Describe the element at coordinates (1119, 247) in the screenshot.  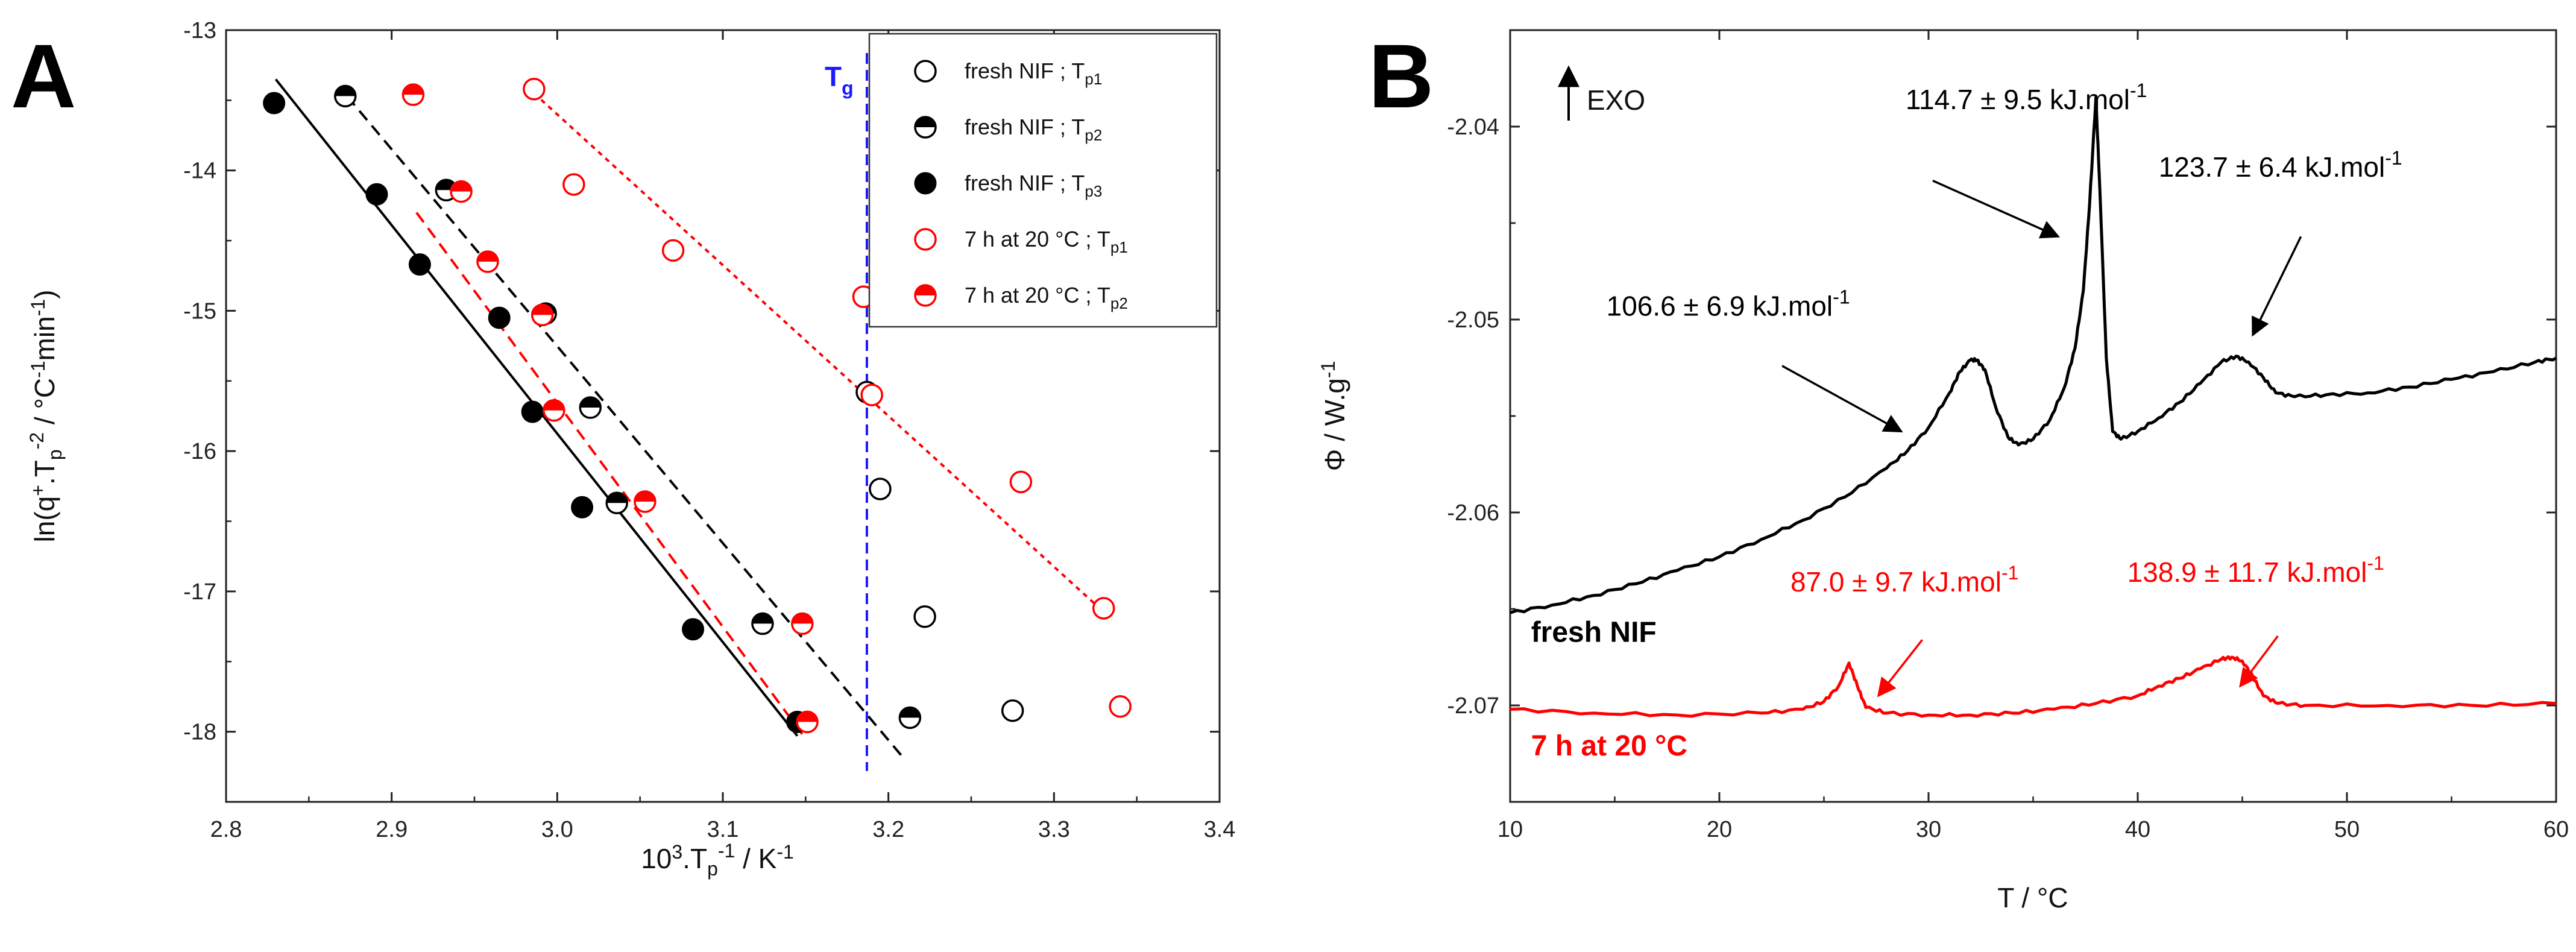
I see `legend-entry-sub: p1` at that location.